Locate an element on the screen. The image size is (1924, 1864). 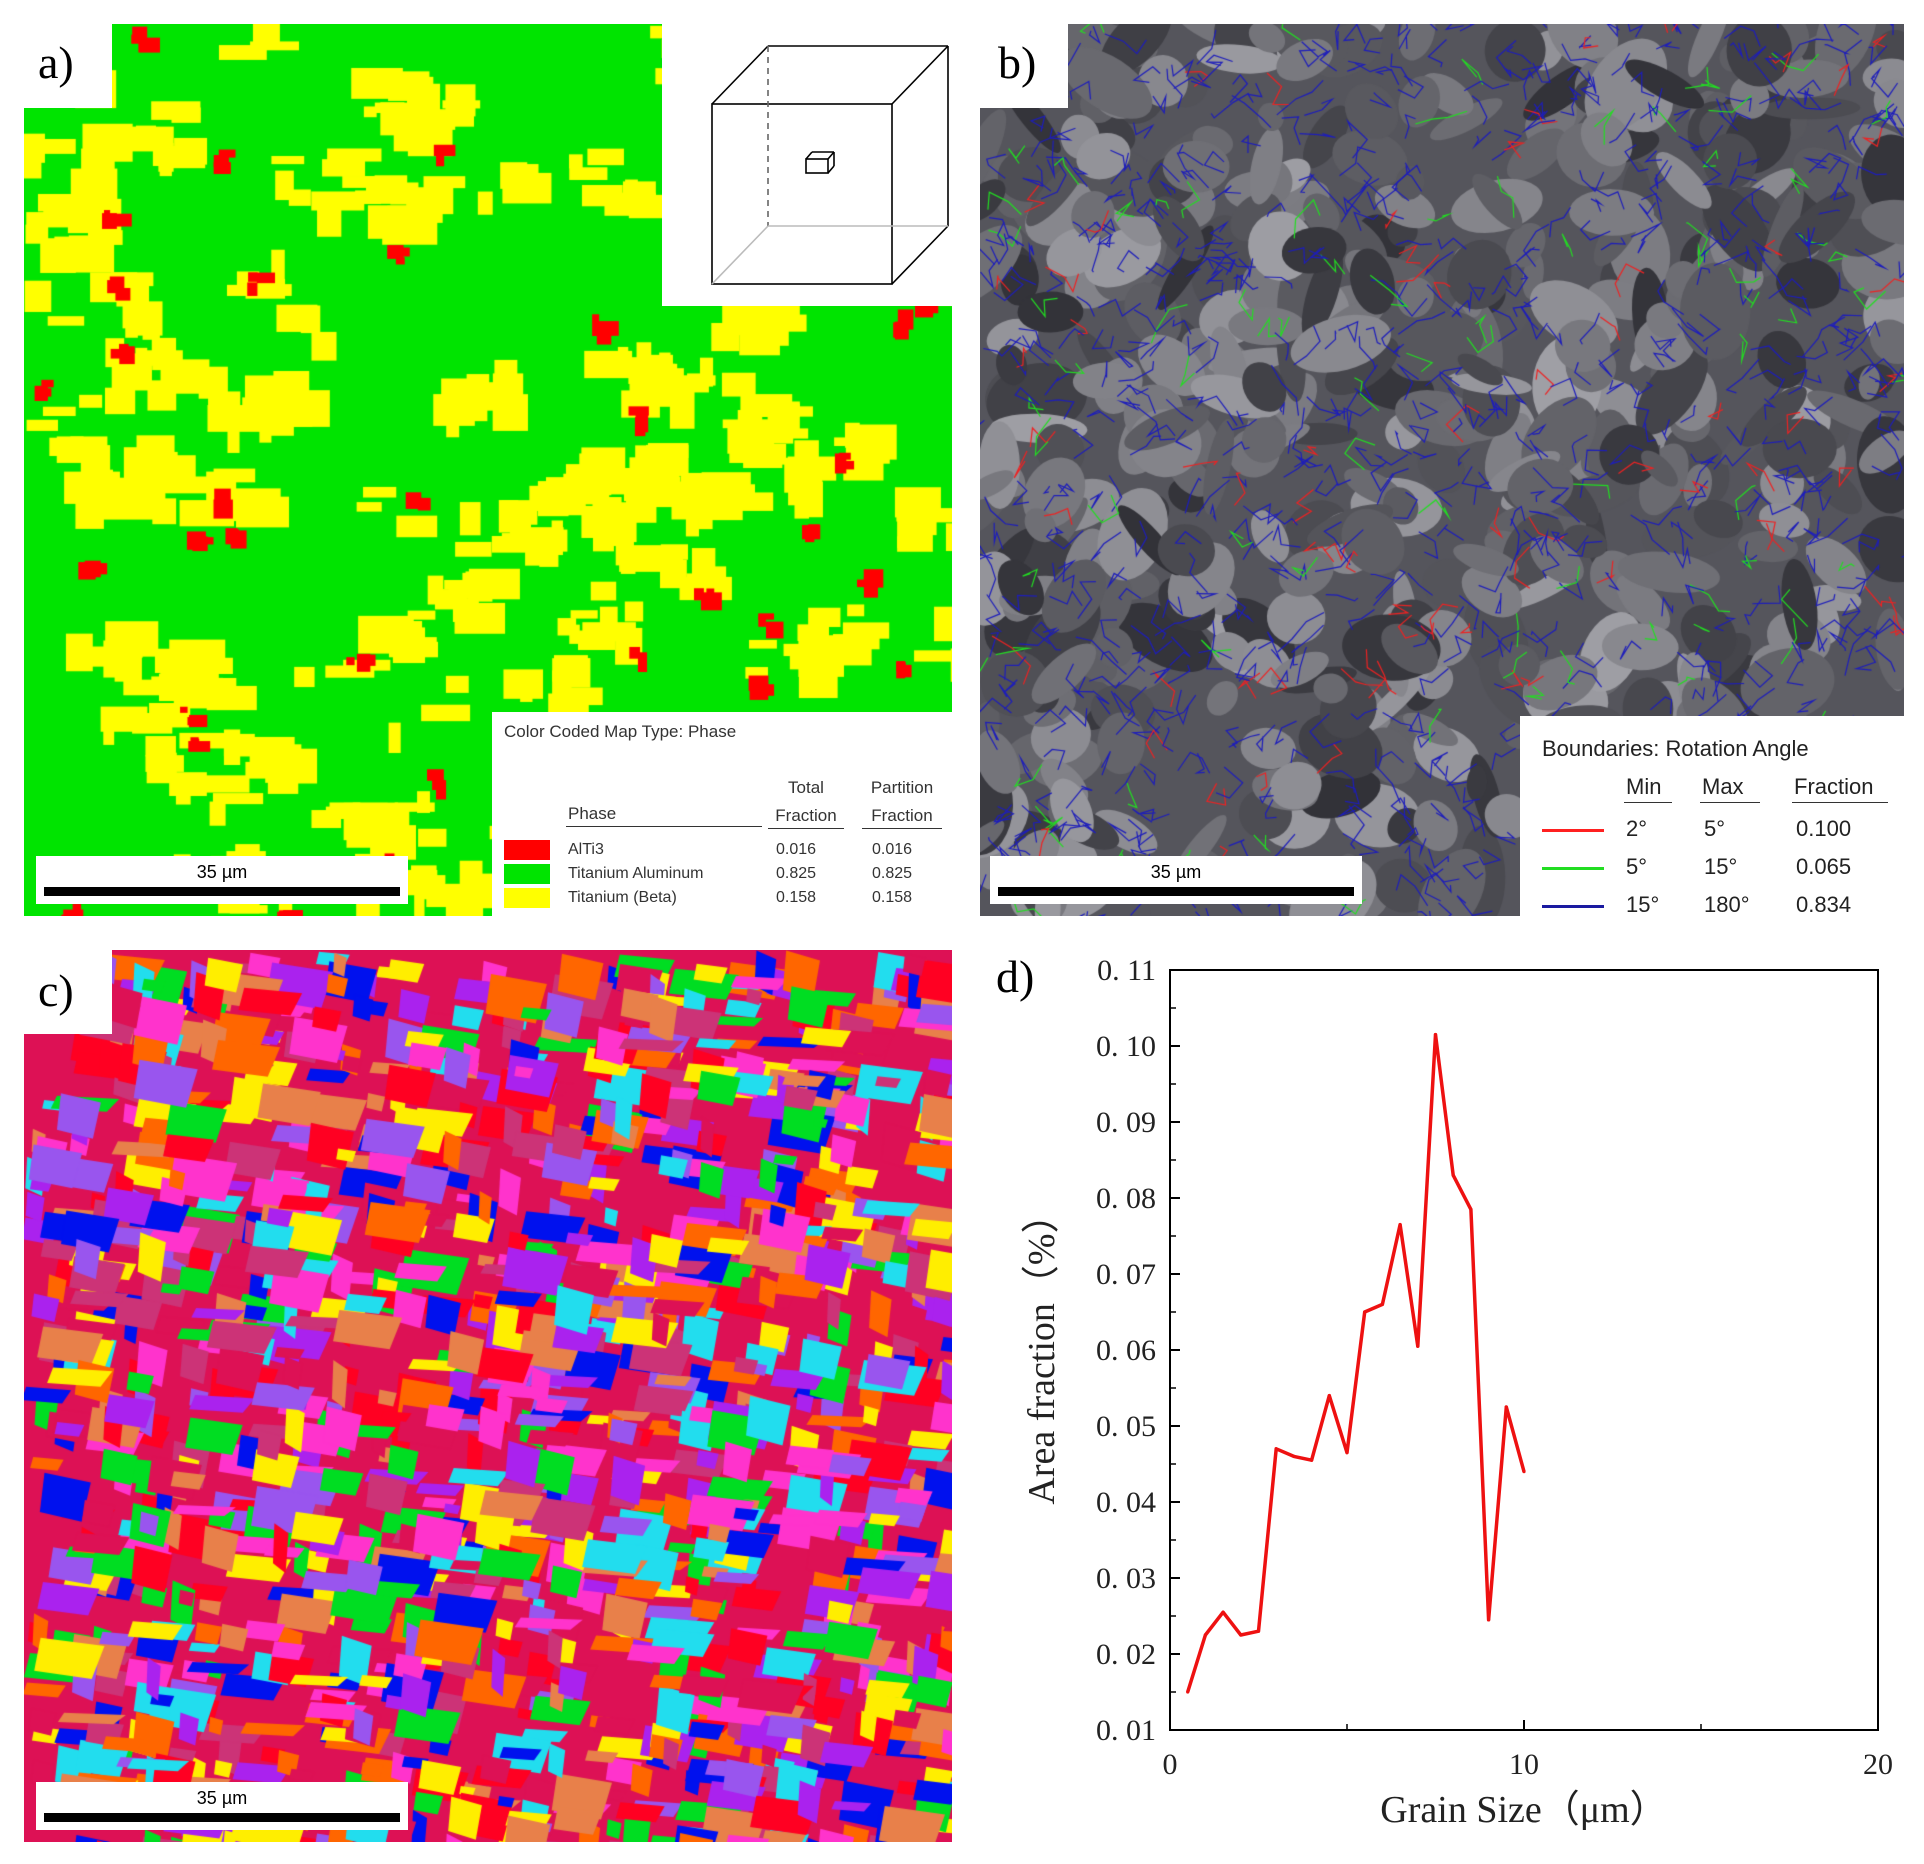
y-tick-label: 0. 08 is located at coordinates (1126, 1198).